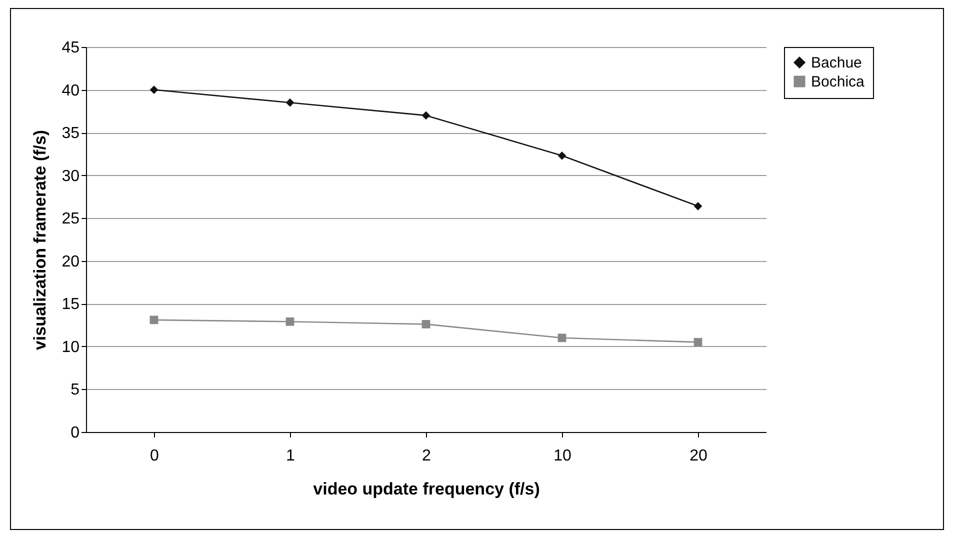 Image resolution: width=956 pixels, height=540 pixels. I want to click on y-tick-label: 25, so click(71, 219).